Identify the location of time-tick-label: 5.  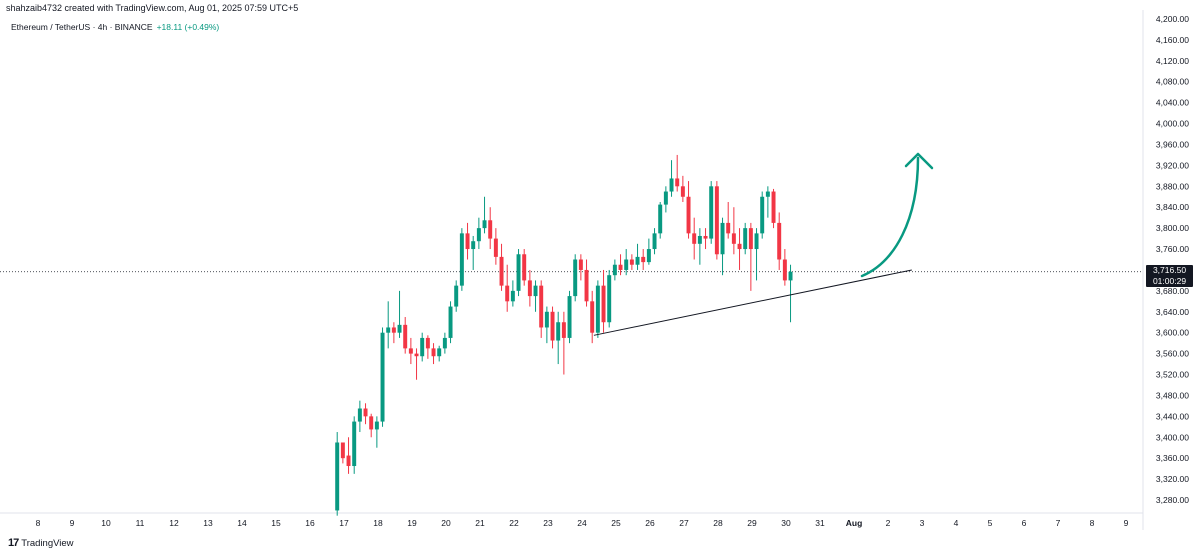
(990, 523).